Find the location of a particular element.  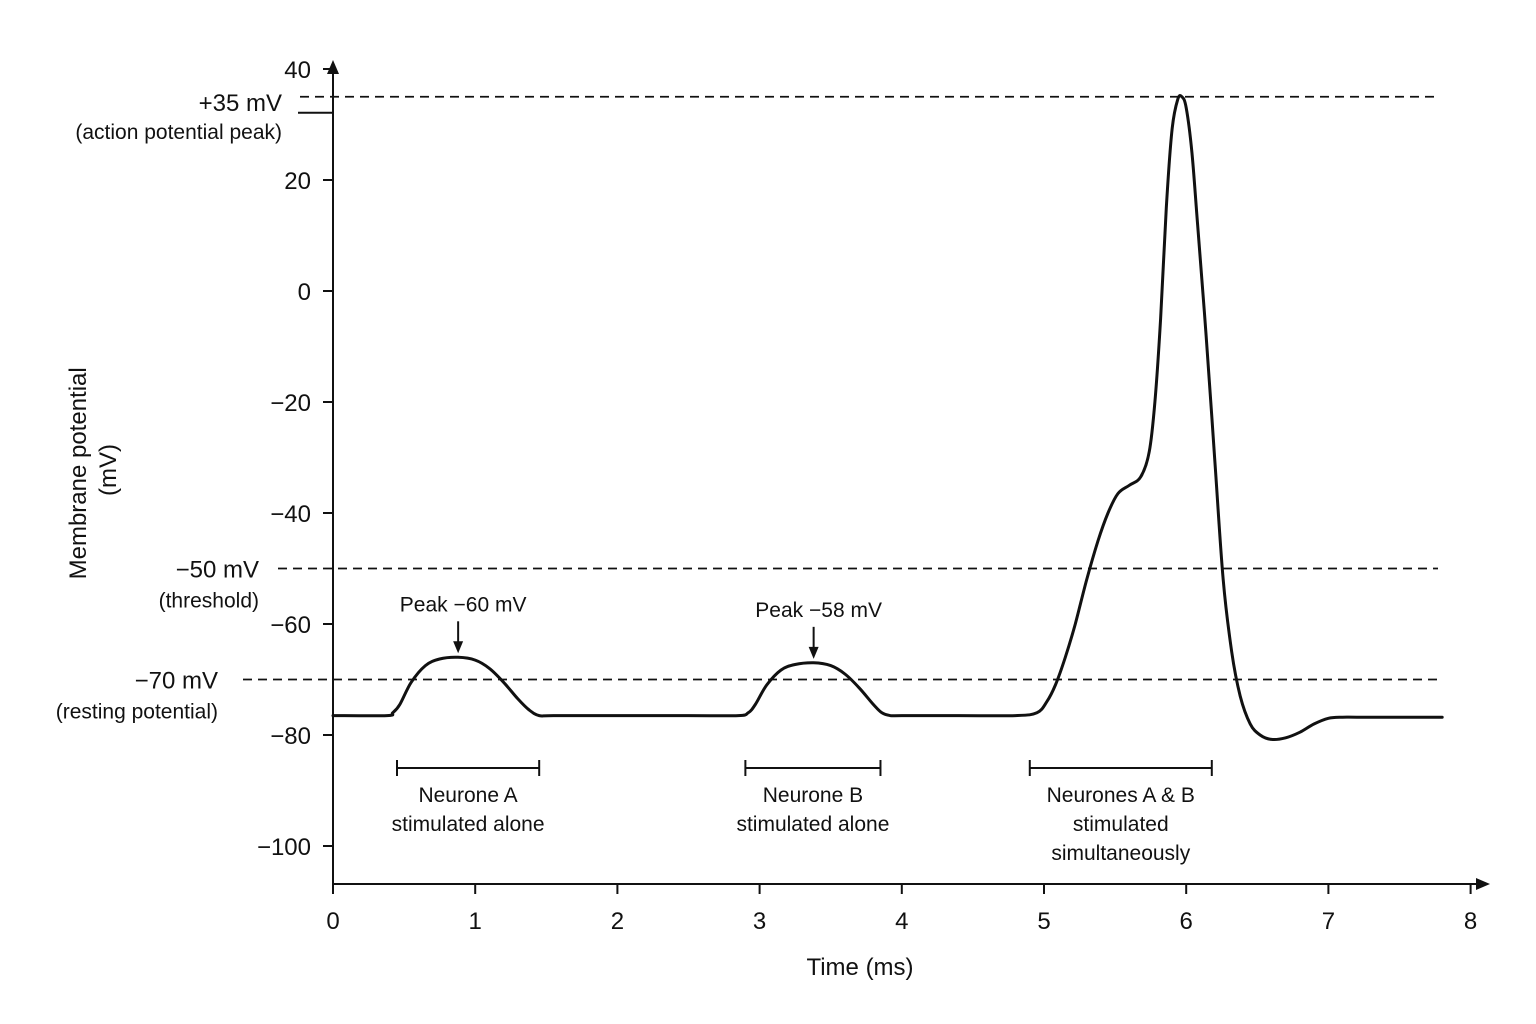

y-tick-label: −20 is located at coordinates (290, 403).